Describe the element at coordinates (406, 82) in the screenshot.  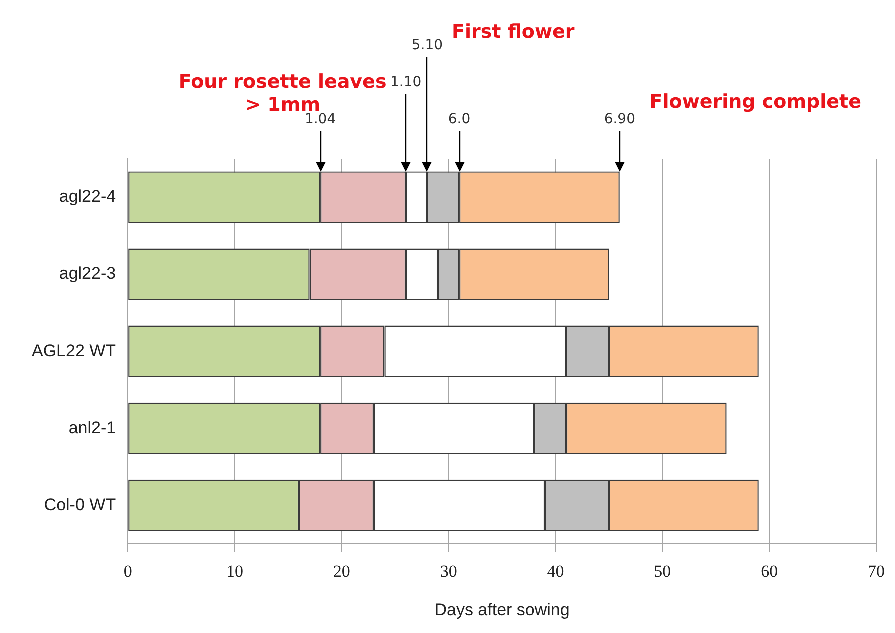
I see `annotation: 1.10` at that location.